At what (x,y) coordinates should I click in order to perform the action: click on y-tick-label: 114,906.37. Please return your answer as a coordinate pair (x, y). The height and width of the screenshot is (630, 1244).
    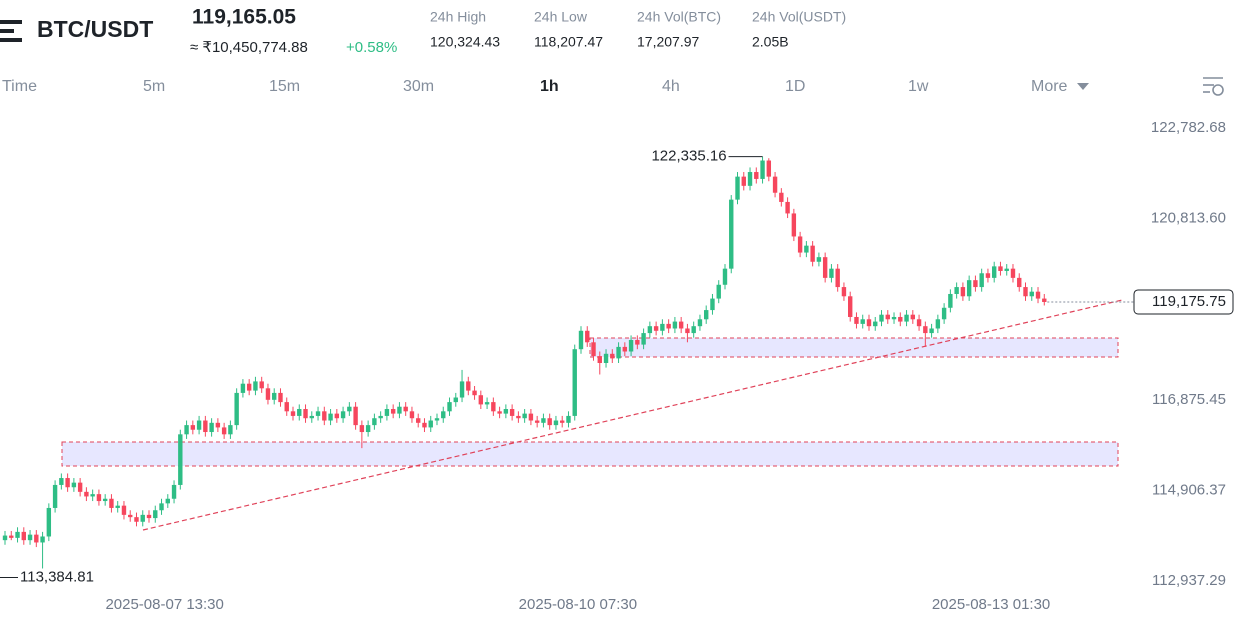
    Looking at the image, I should click on (1189, 489).